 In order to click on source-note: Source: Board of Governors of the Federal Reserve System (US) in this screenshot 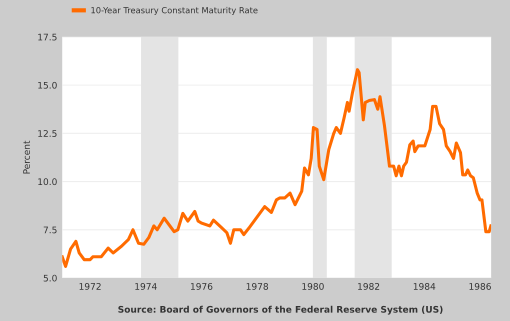, I will do `click(280, 310)`.